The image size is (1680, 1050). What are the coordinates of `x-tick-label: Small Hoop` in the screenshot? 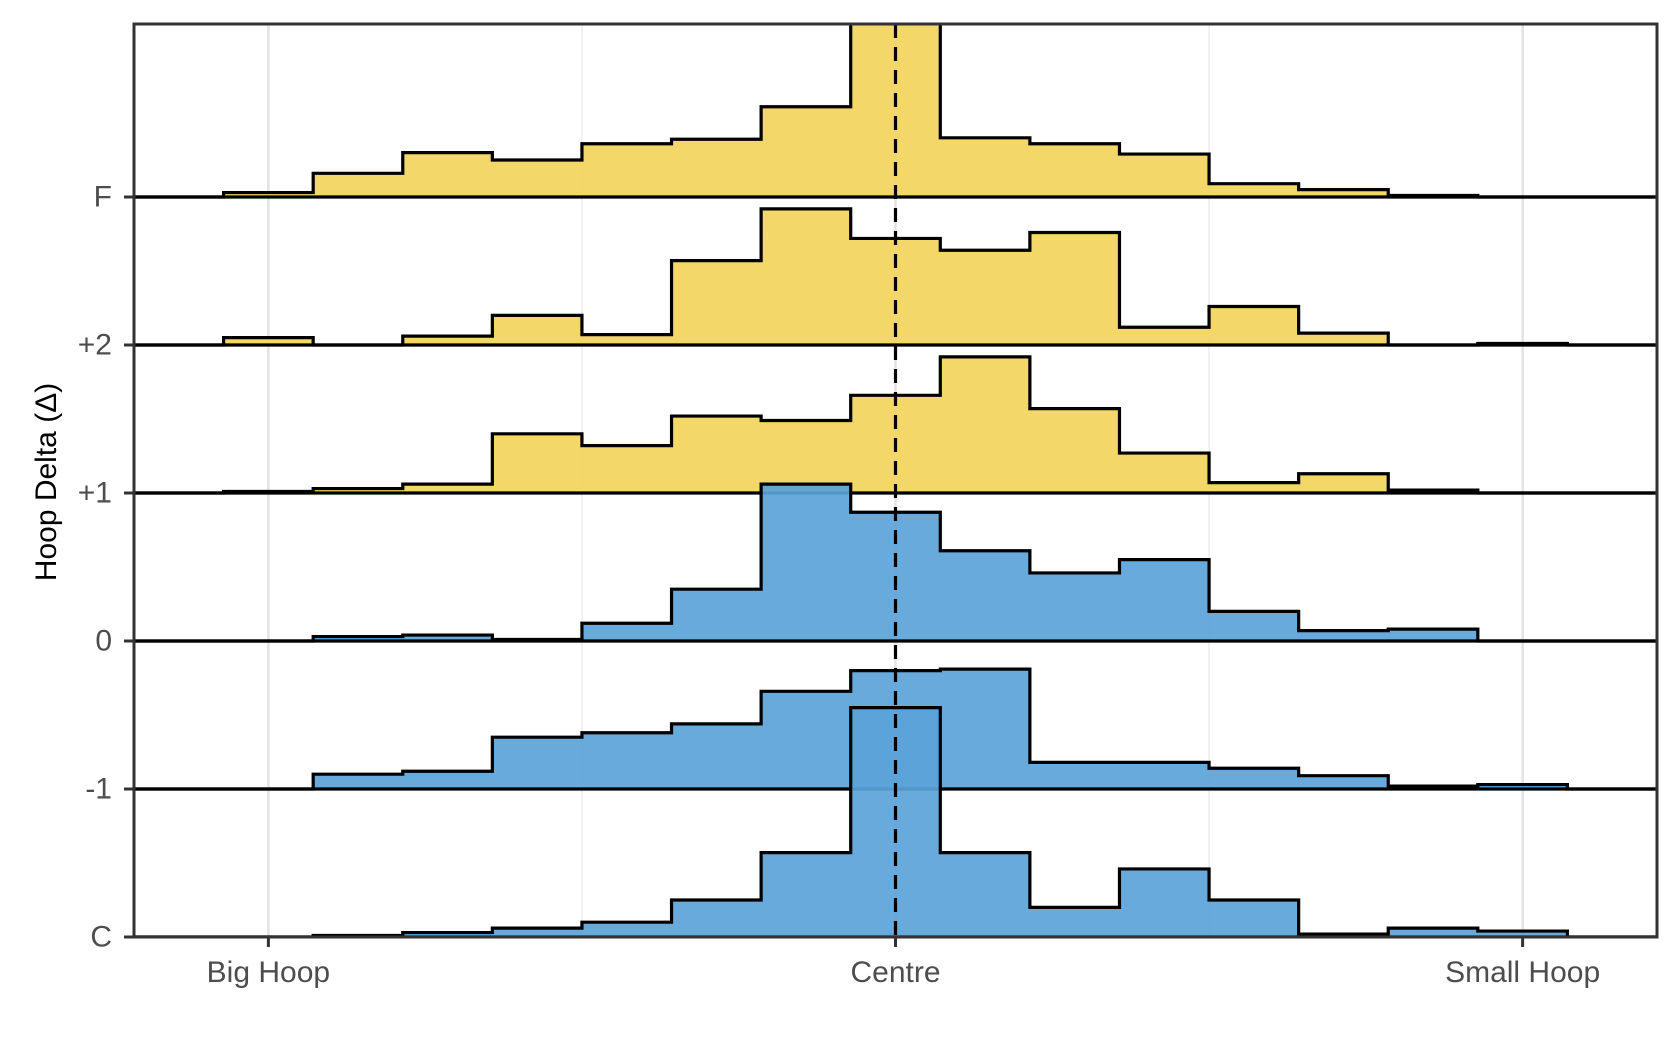 It's located at (1522, 972).